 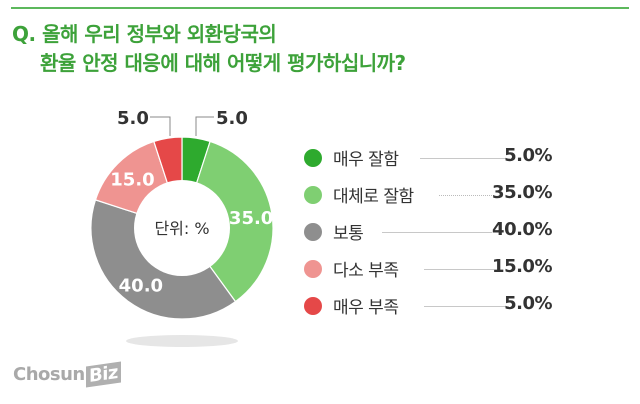 What do you see at coordinates (522, 266) in the screenshot?
I see `legend-value: 15.0%` at bounding box center [522, 266].